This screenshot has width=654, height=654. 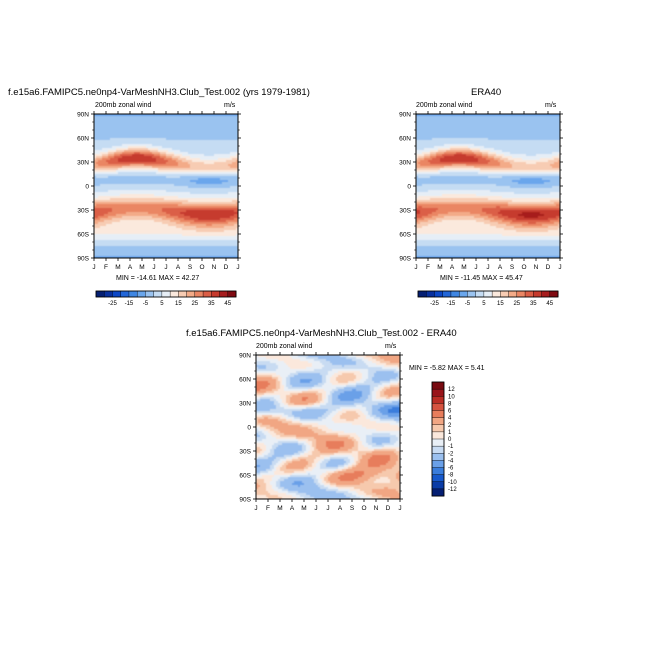 I want to click on panel3-field, so click(x=328, y=427).